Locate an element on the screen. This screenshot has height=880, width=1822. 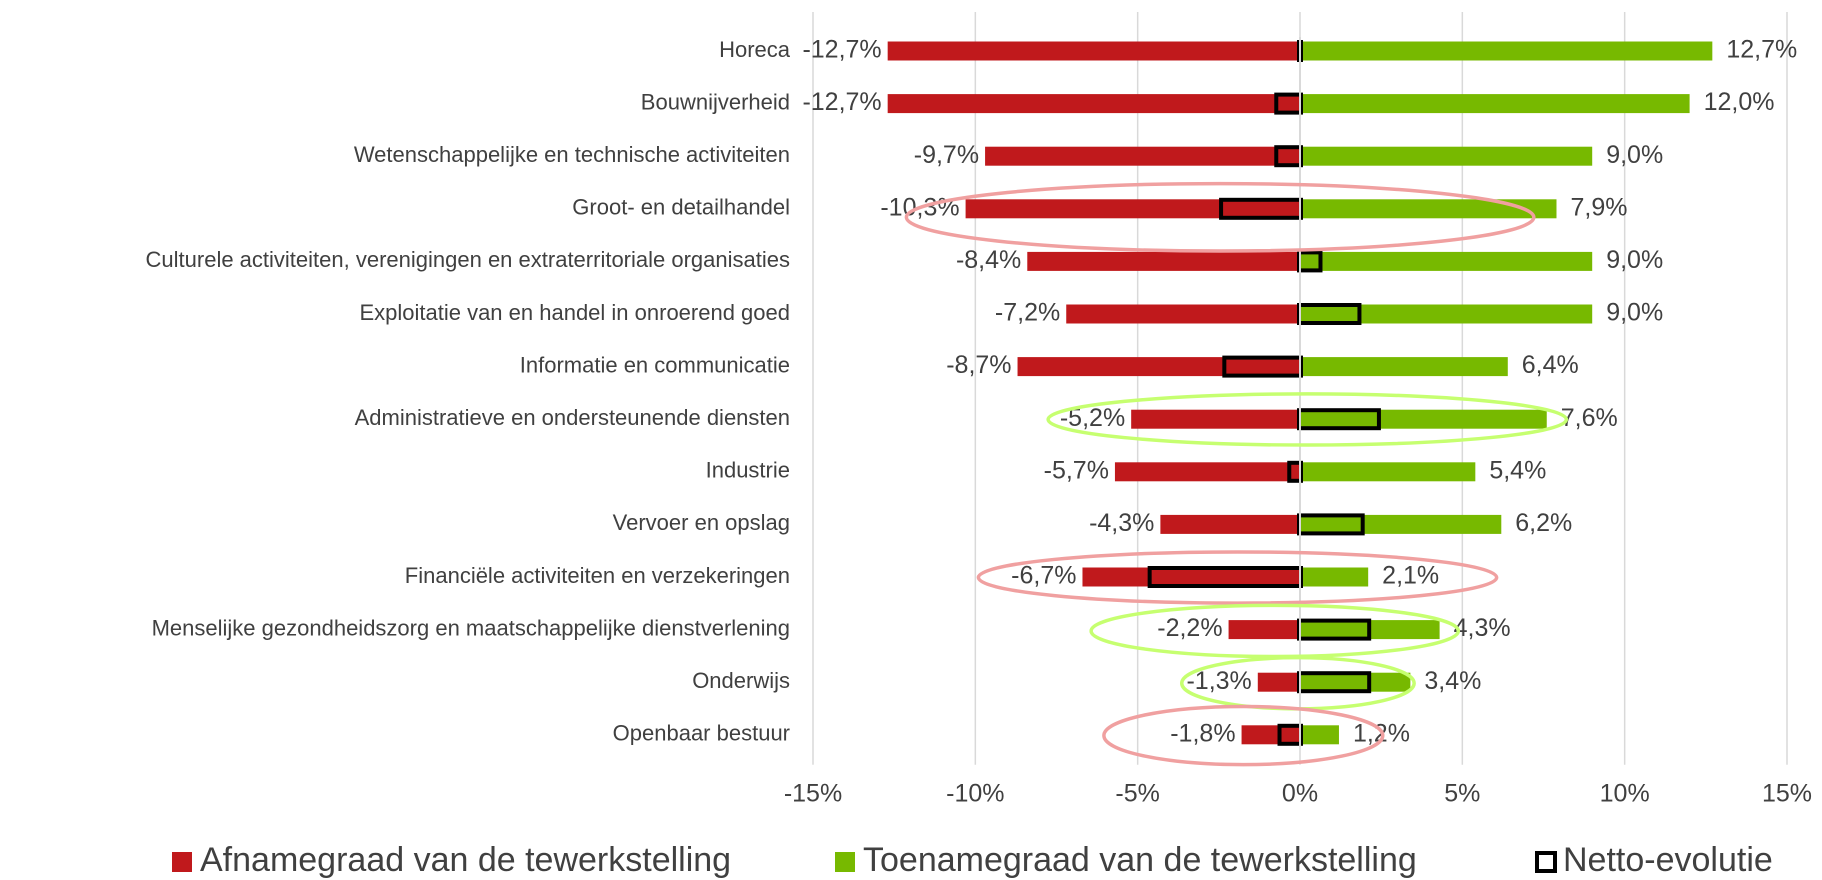
category-label: Informatie en communicatie is located at coordinates (655, 364).